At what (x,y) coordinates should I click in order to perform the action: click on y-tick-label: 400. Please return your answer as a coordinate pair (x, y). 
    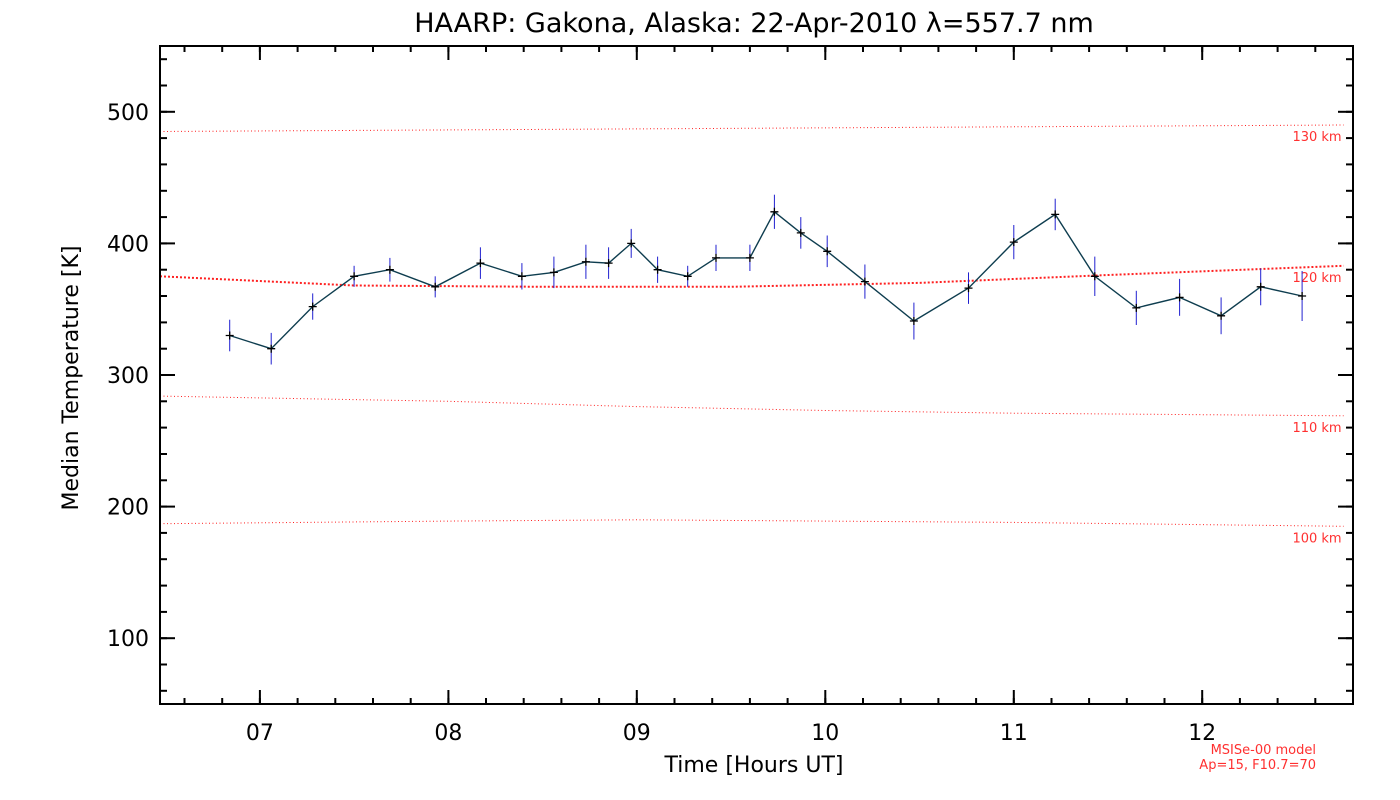
    Looking at the image, I should click on (128, 244).